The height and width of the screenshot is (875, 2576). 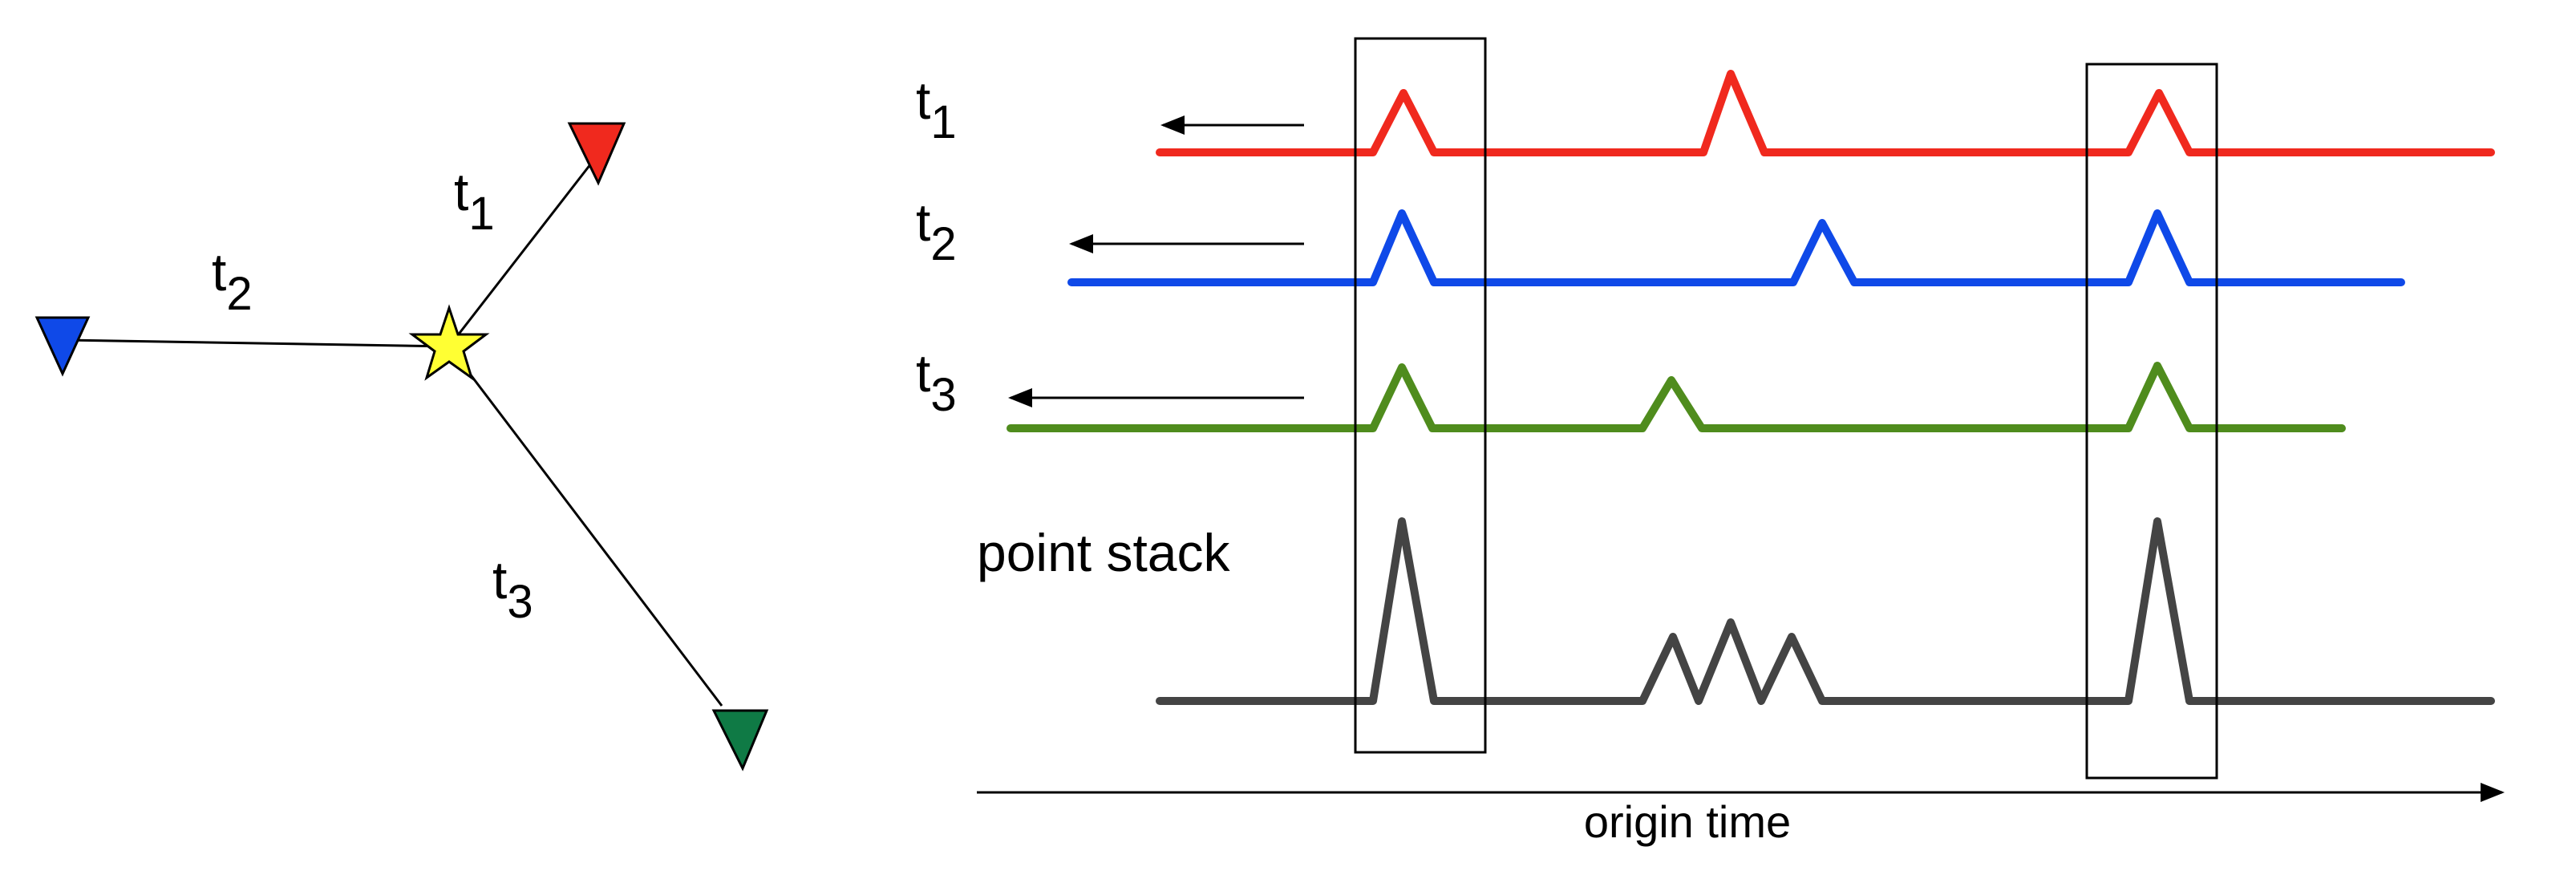 What do you see at coordinates (256, 343) in the screenshot?
I see `ray-t2` at bounding box center [256, 343].